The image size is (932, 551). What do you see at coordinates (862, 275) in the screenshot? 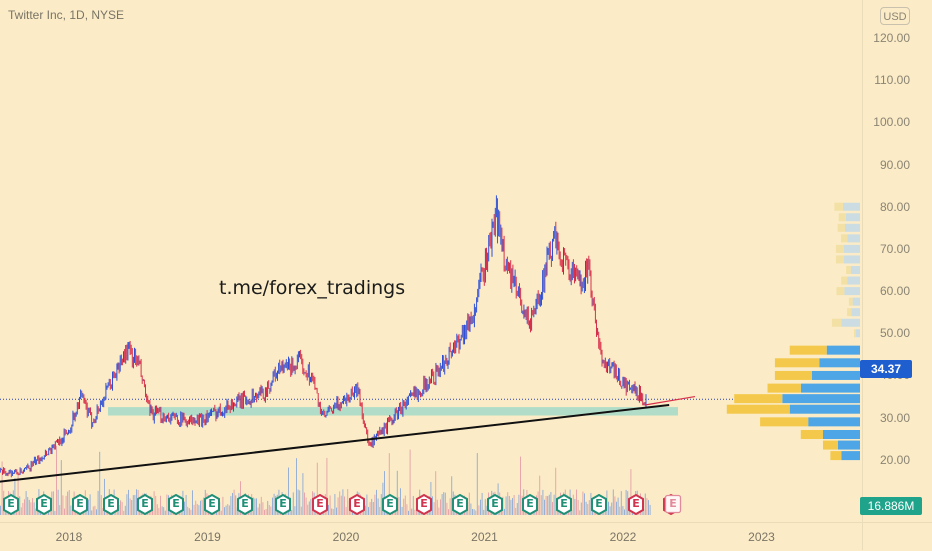
I see `price-axis-separator` at bounding box center [862, 275].